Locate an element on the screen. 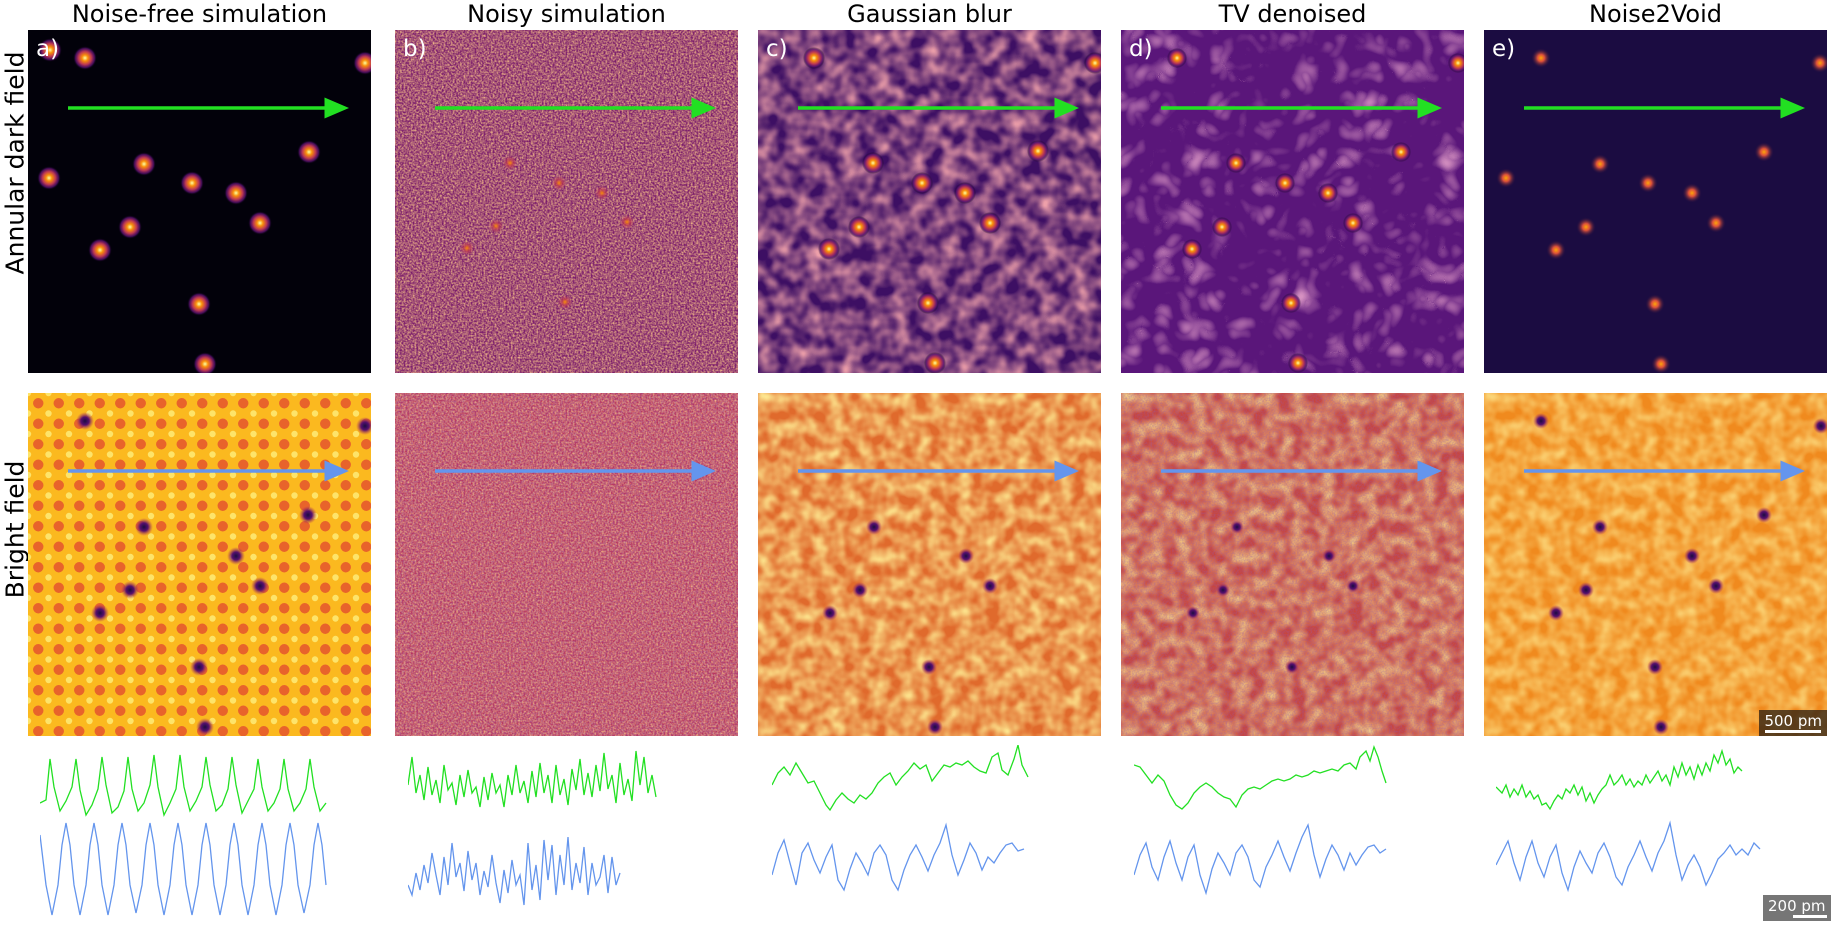 This screenshot has height=925, width=1832. panel-adf-n2v: e) is located at coordinates (1655, 201).